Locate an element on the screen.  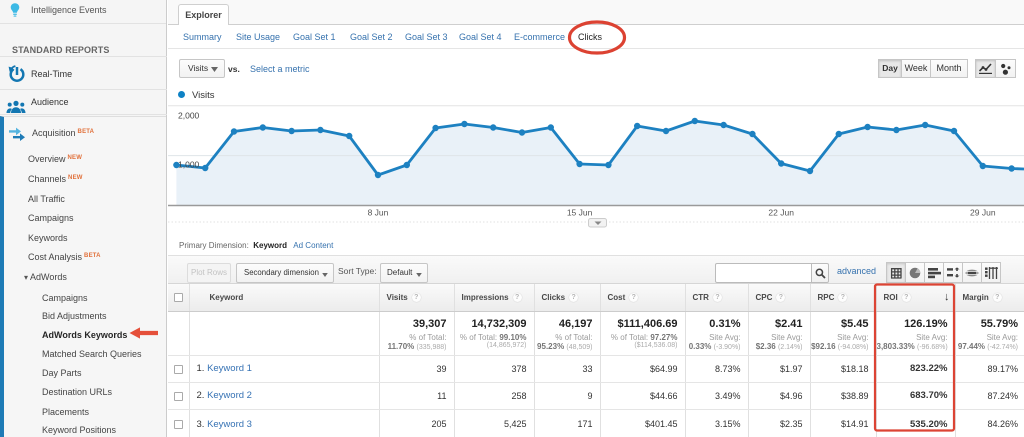
svg-text: 22 Jun is located at coordinates (781, 213).